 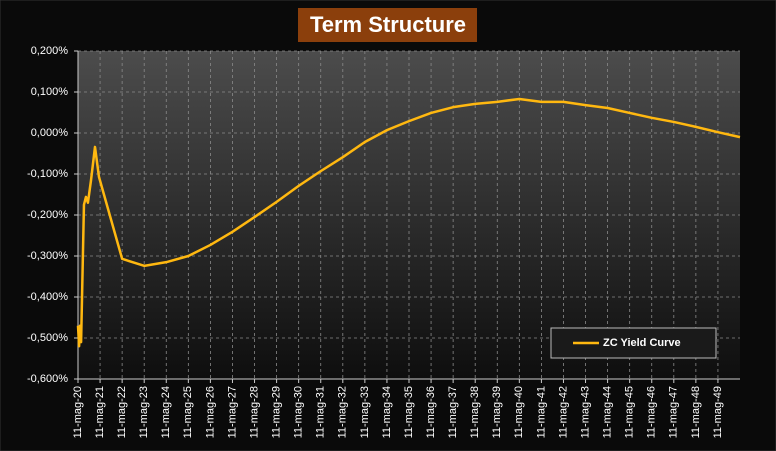 What do you see at coordinates (188, 412) in the screenshot?
I see `x-tick-label: 11-mag-25` at bounding box center [188, 412].